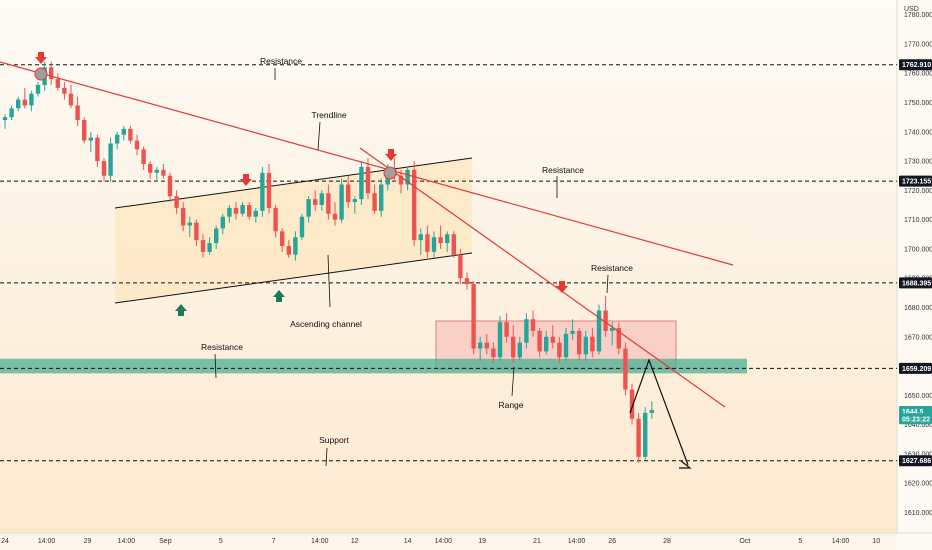  Describe the element at coordinates (916, 283) in the screenshot. I see `price-label: 1688.395` at that location.